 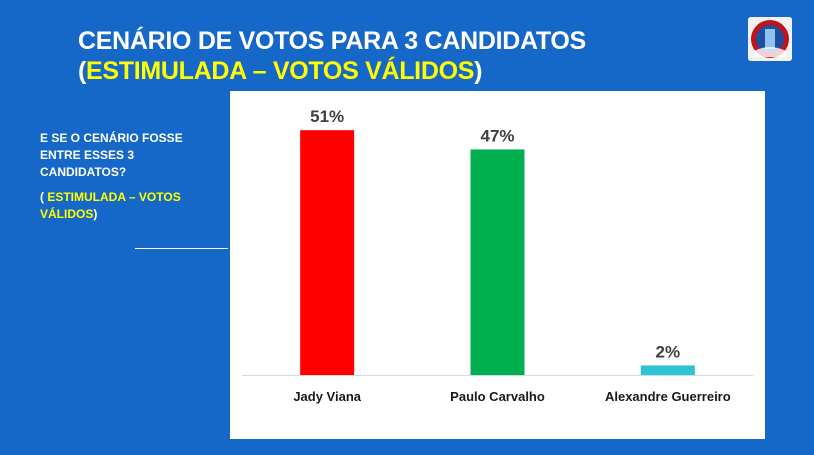 What do you see at coordinates (327, 396) in the screenshot?
I see `category-label-1: Jady Viana` at bounding box center [327, 396].